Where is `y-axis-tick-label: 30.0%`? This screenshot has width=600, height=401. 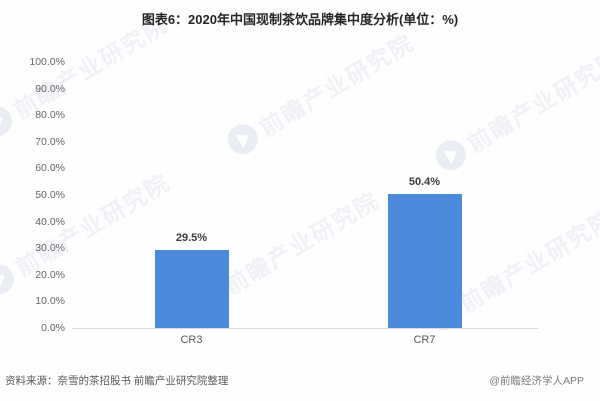 y-axis-tick-label: 30.0% is located at coordinates (50, 248).